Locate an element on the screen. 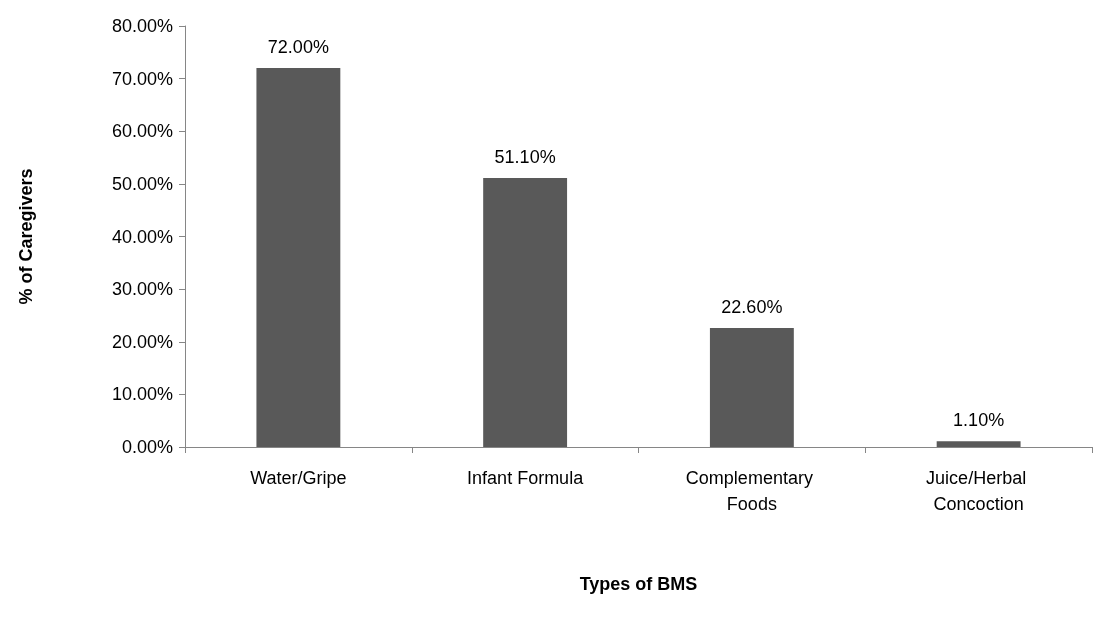  y-axis-title: % of Caregivers is located at coordinates (26, 236).